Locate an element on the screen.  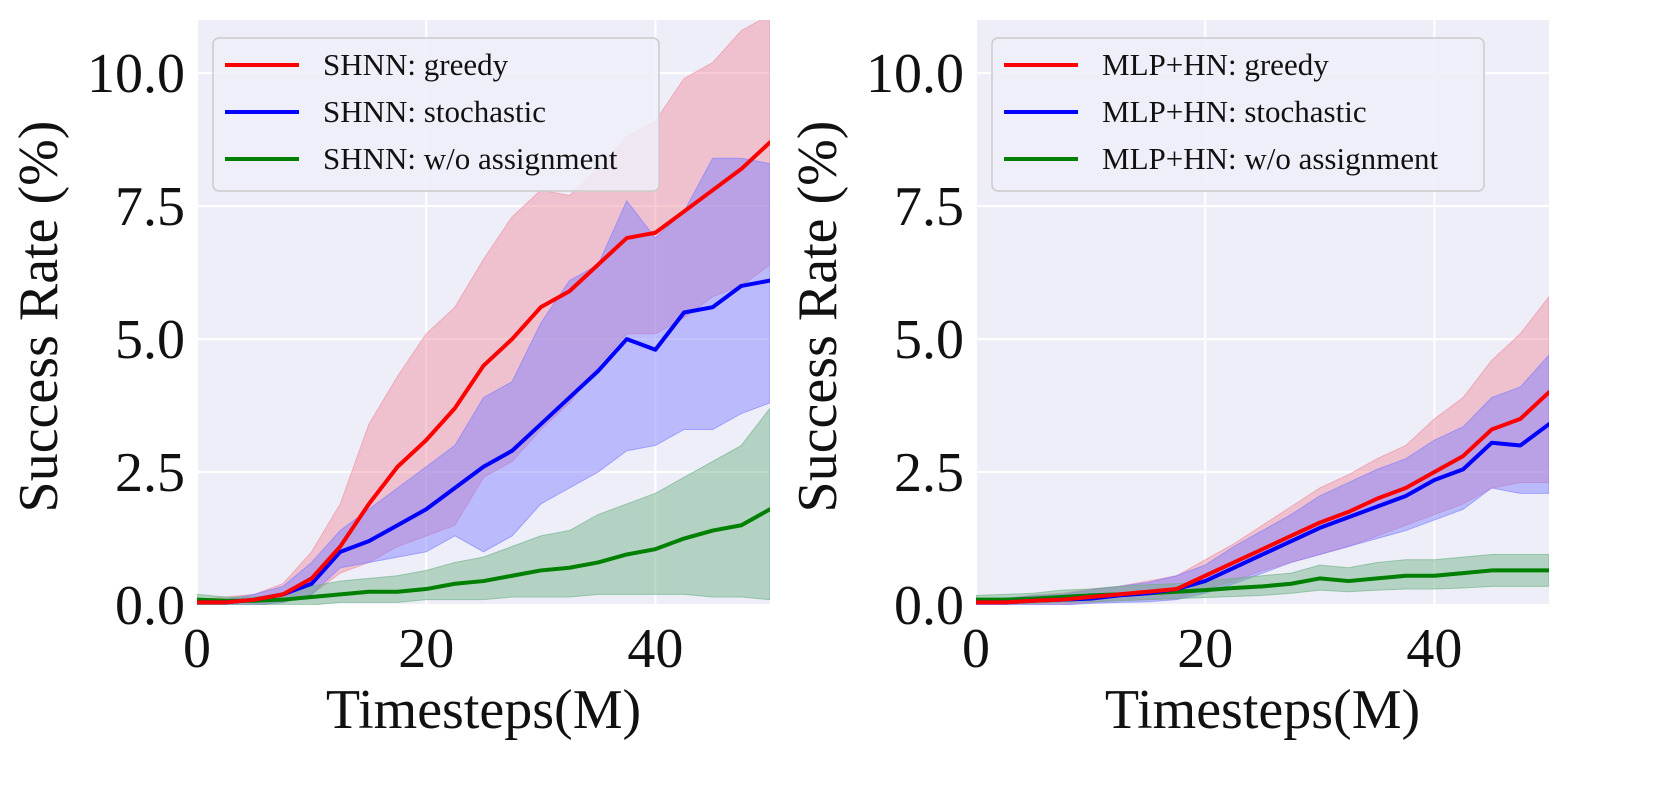
legend-entry: MLP+HN: greedy is located at coordinates (1215, 64).